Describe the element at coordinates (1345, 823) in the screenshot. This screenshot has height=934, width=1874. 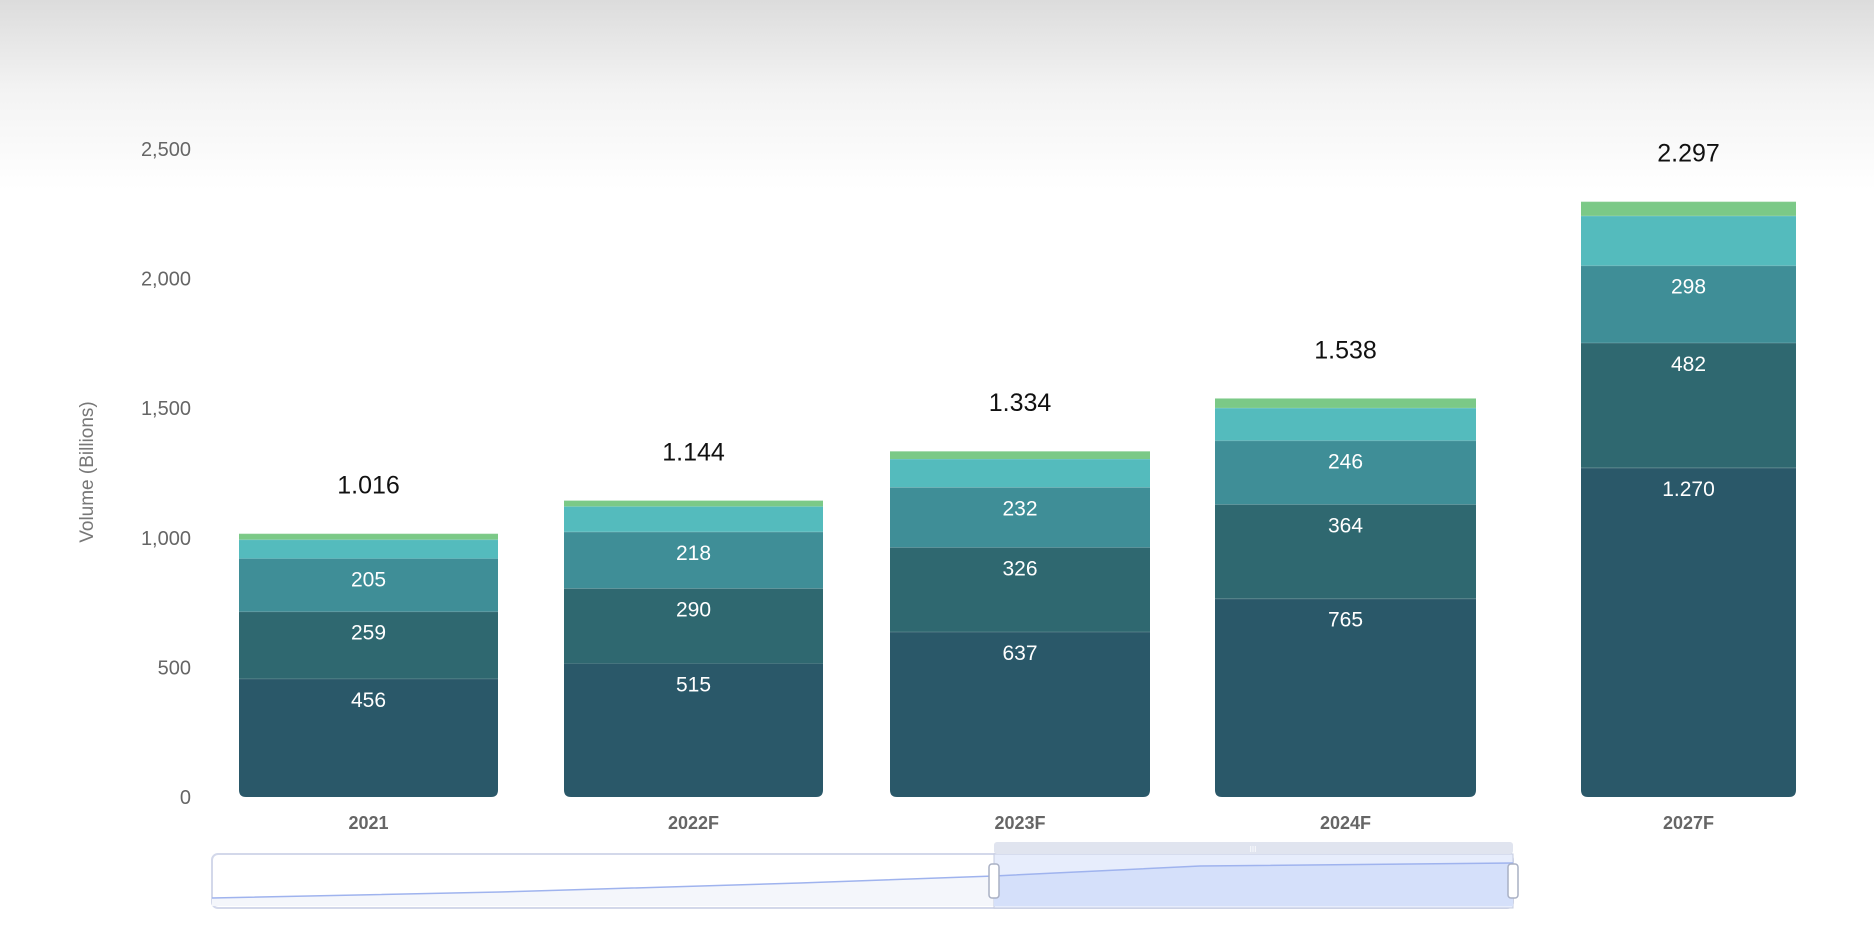
I see `x-tick-label: 2024F` at that location.